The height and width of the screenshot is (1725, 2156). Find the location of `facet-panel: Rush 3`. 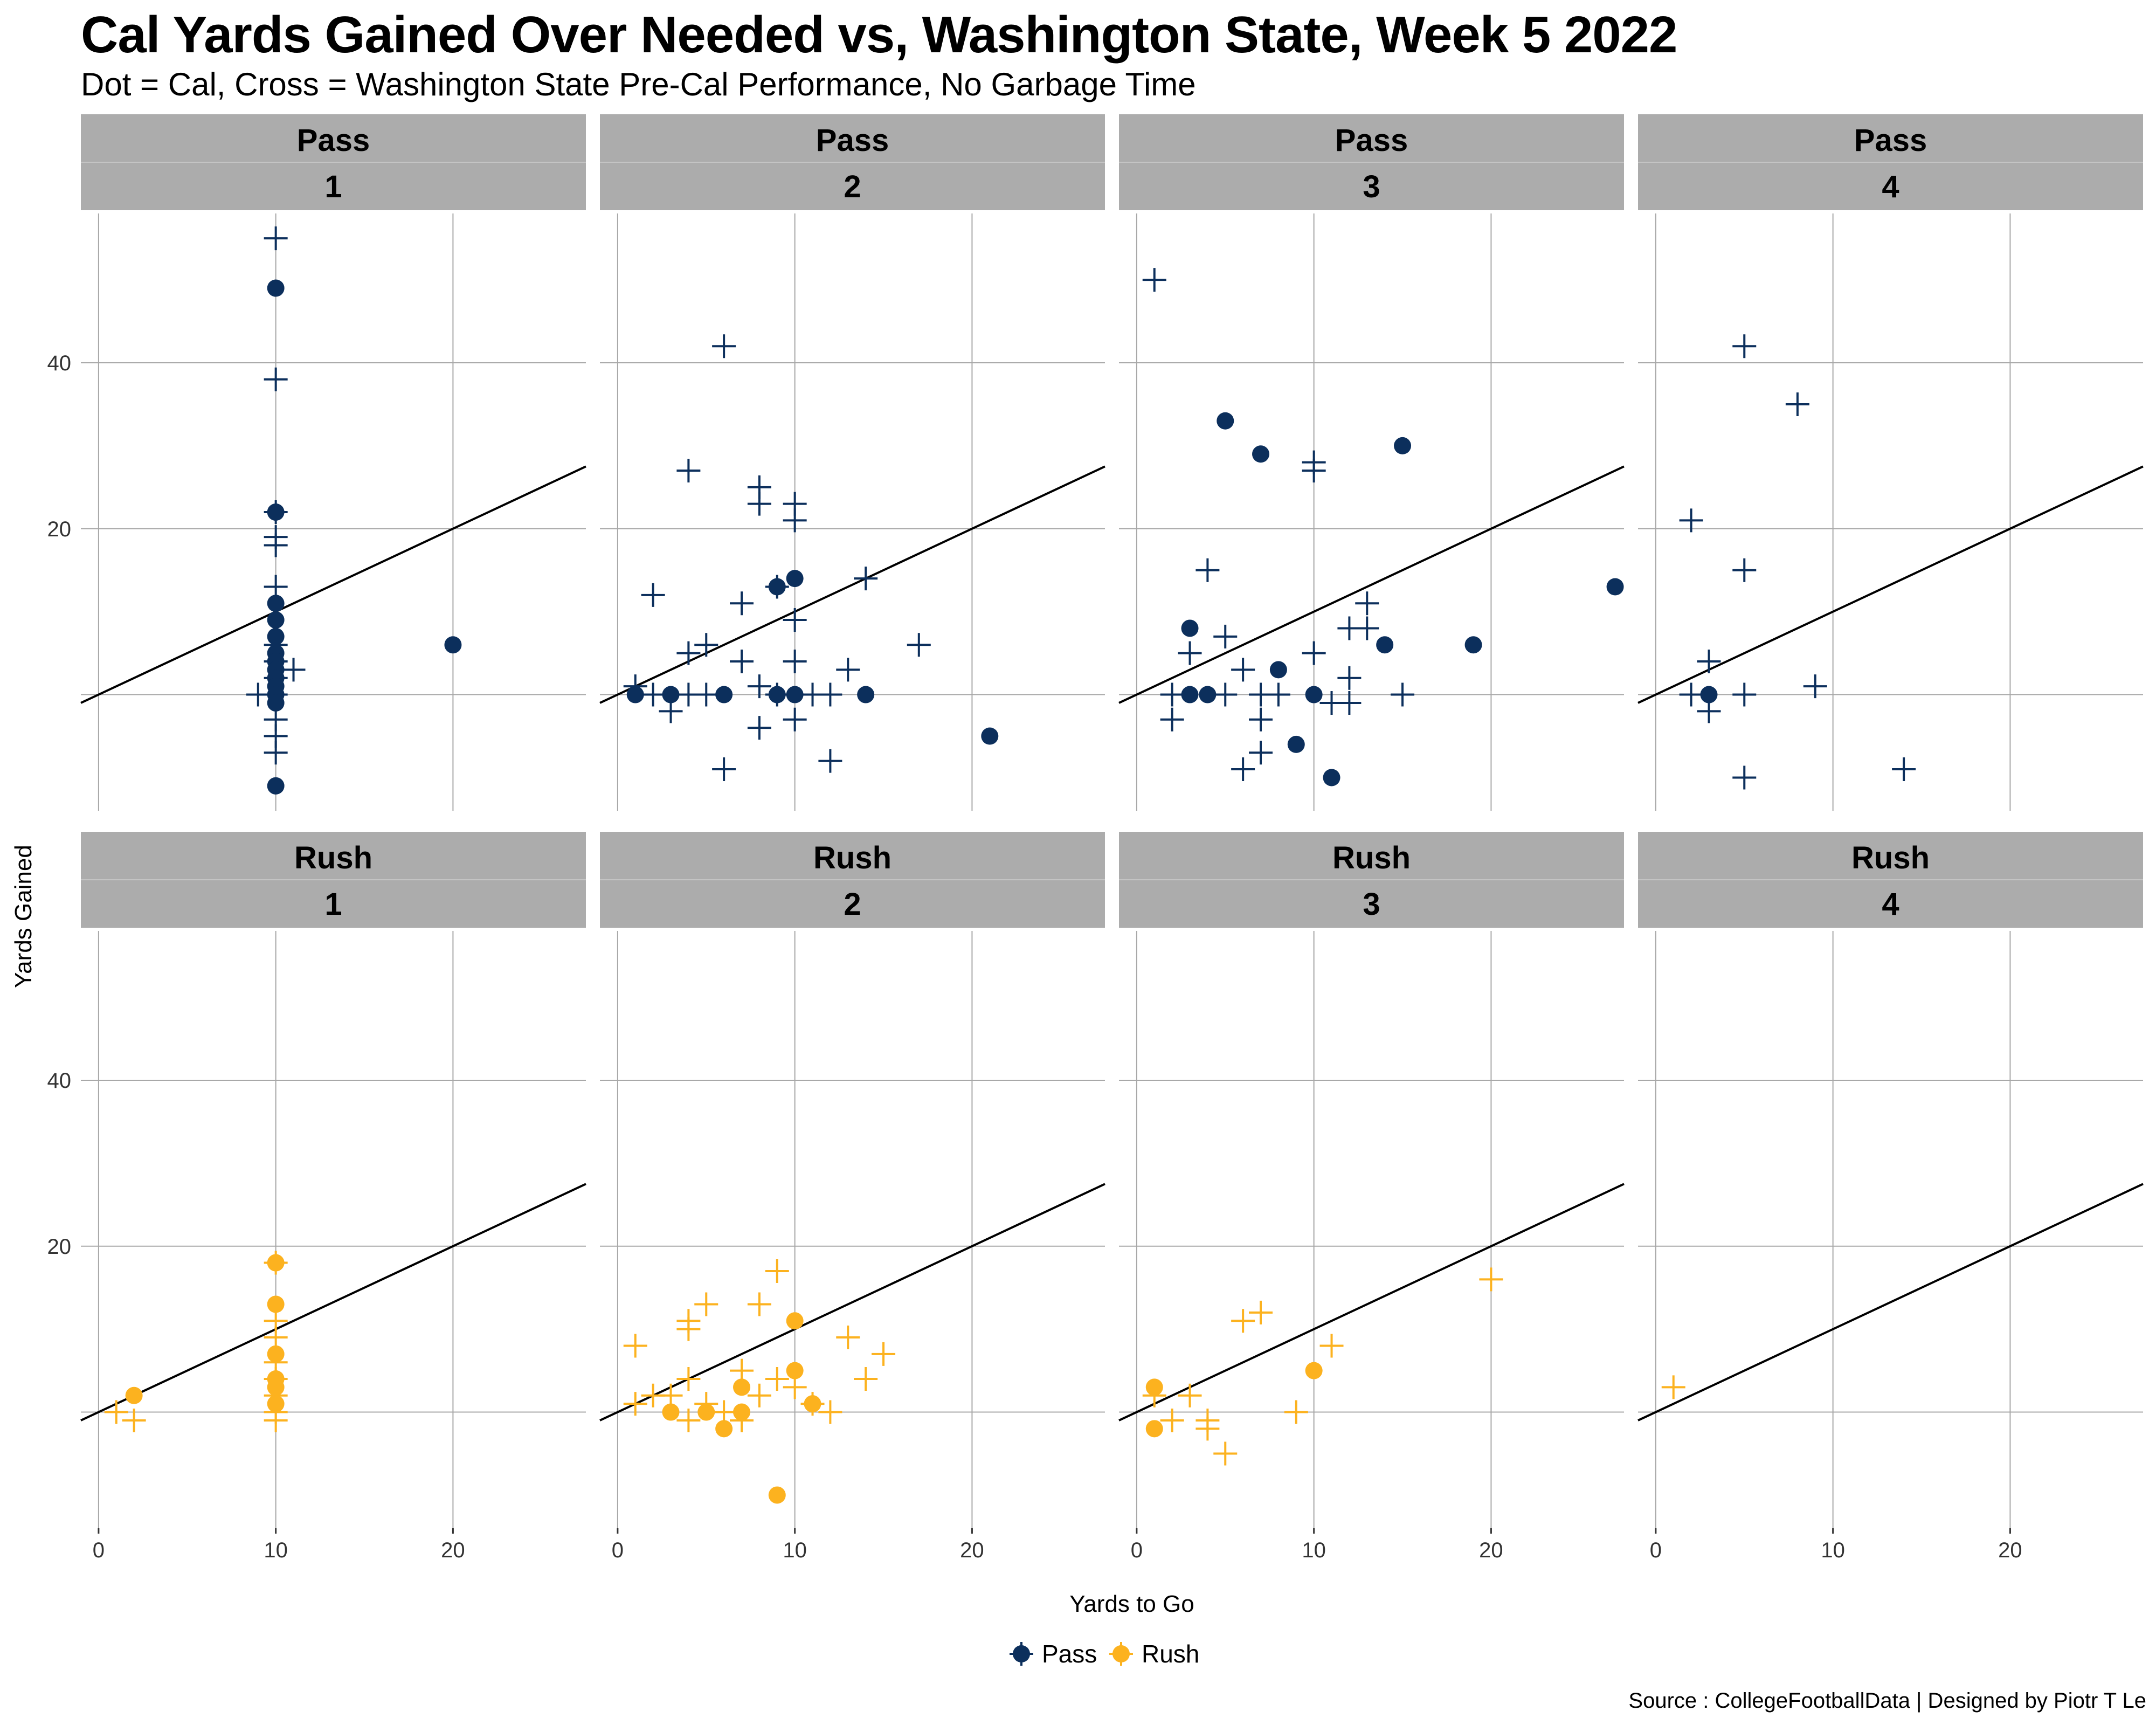

facet-panel: Rush 3 is located at coordinates (1372, 1180).